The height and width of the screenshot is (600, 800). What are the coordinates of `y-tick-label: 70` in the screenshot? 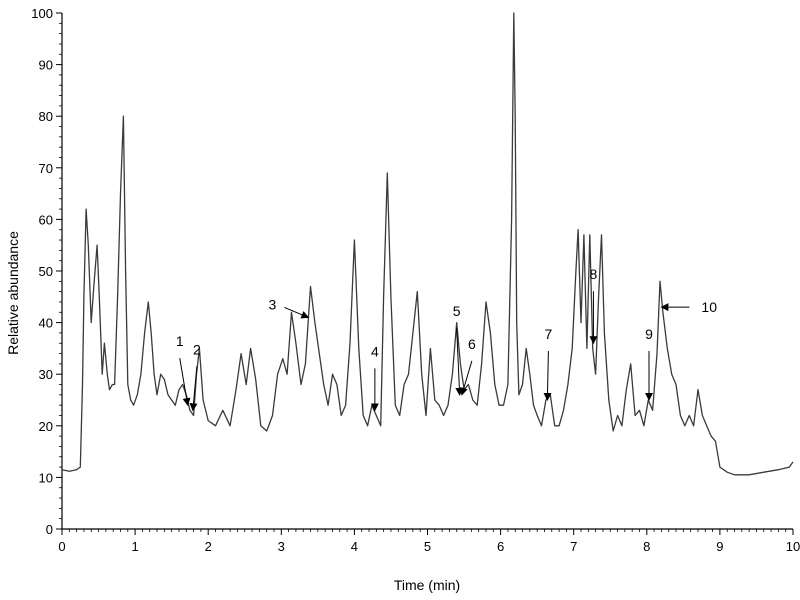 It's located at (46, 168).